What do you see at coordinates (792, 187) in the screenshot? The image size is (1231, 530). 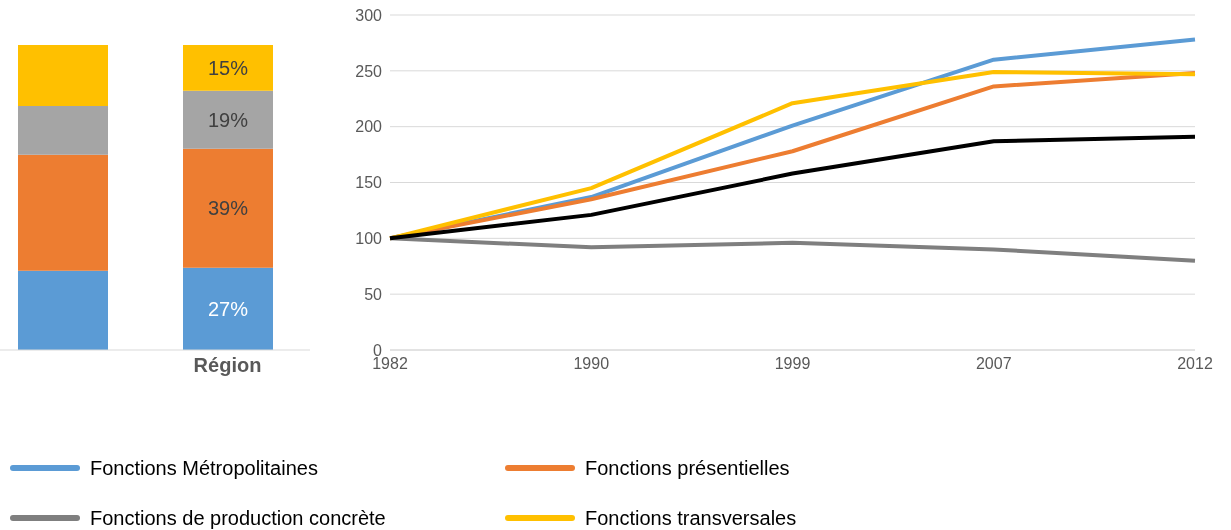 I see `line-series` at bounding box center [792, 187].